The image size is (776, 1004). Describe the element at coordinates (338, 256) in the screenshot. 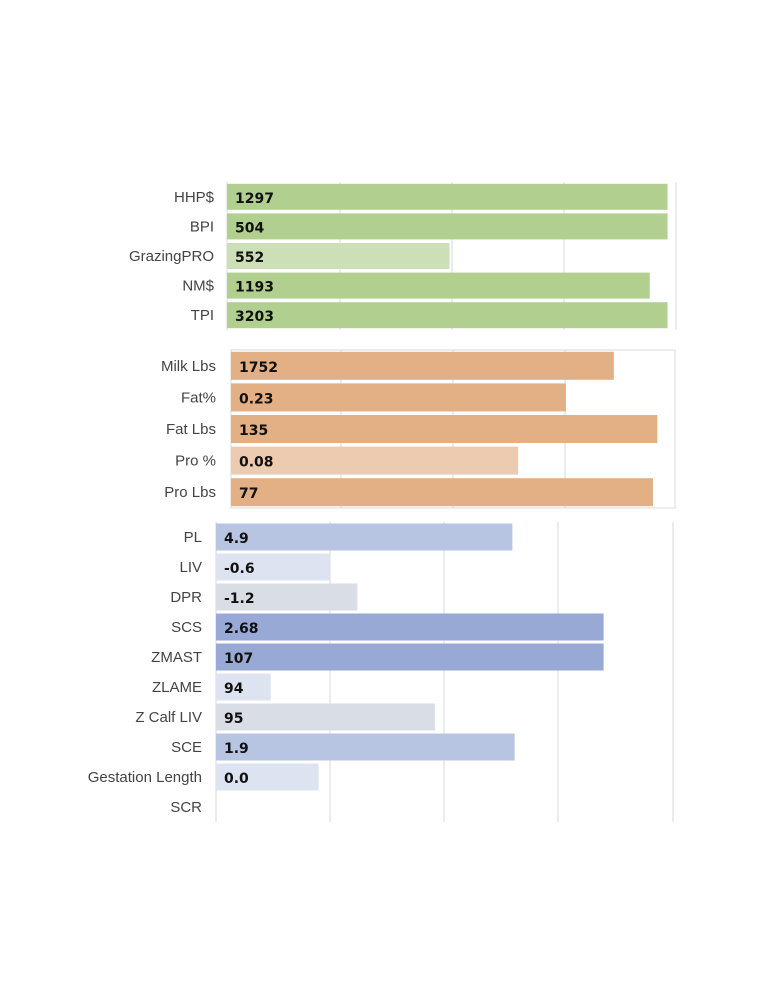

I see `bar-grazingpro` at that location.